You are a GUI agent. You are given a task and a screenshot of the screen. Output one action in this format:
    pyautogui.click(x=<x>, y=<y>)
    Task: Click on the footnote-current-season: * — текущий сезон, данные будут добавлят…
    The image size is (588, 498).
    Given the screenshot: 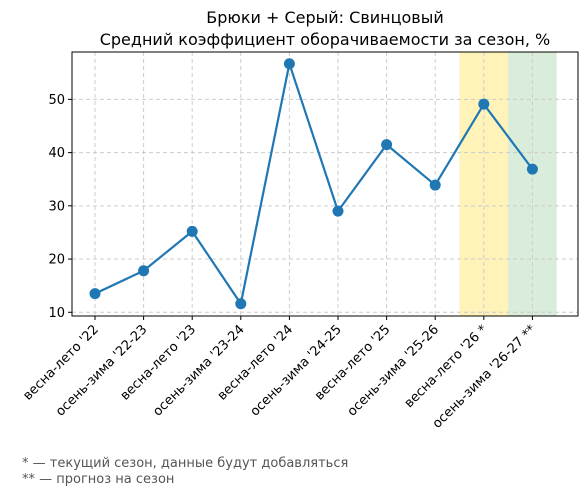 What is the action you would take?
    pyautogui.click(x=185, y=463)
    